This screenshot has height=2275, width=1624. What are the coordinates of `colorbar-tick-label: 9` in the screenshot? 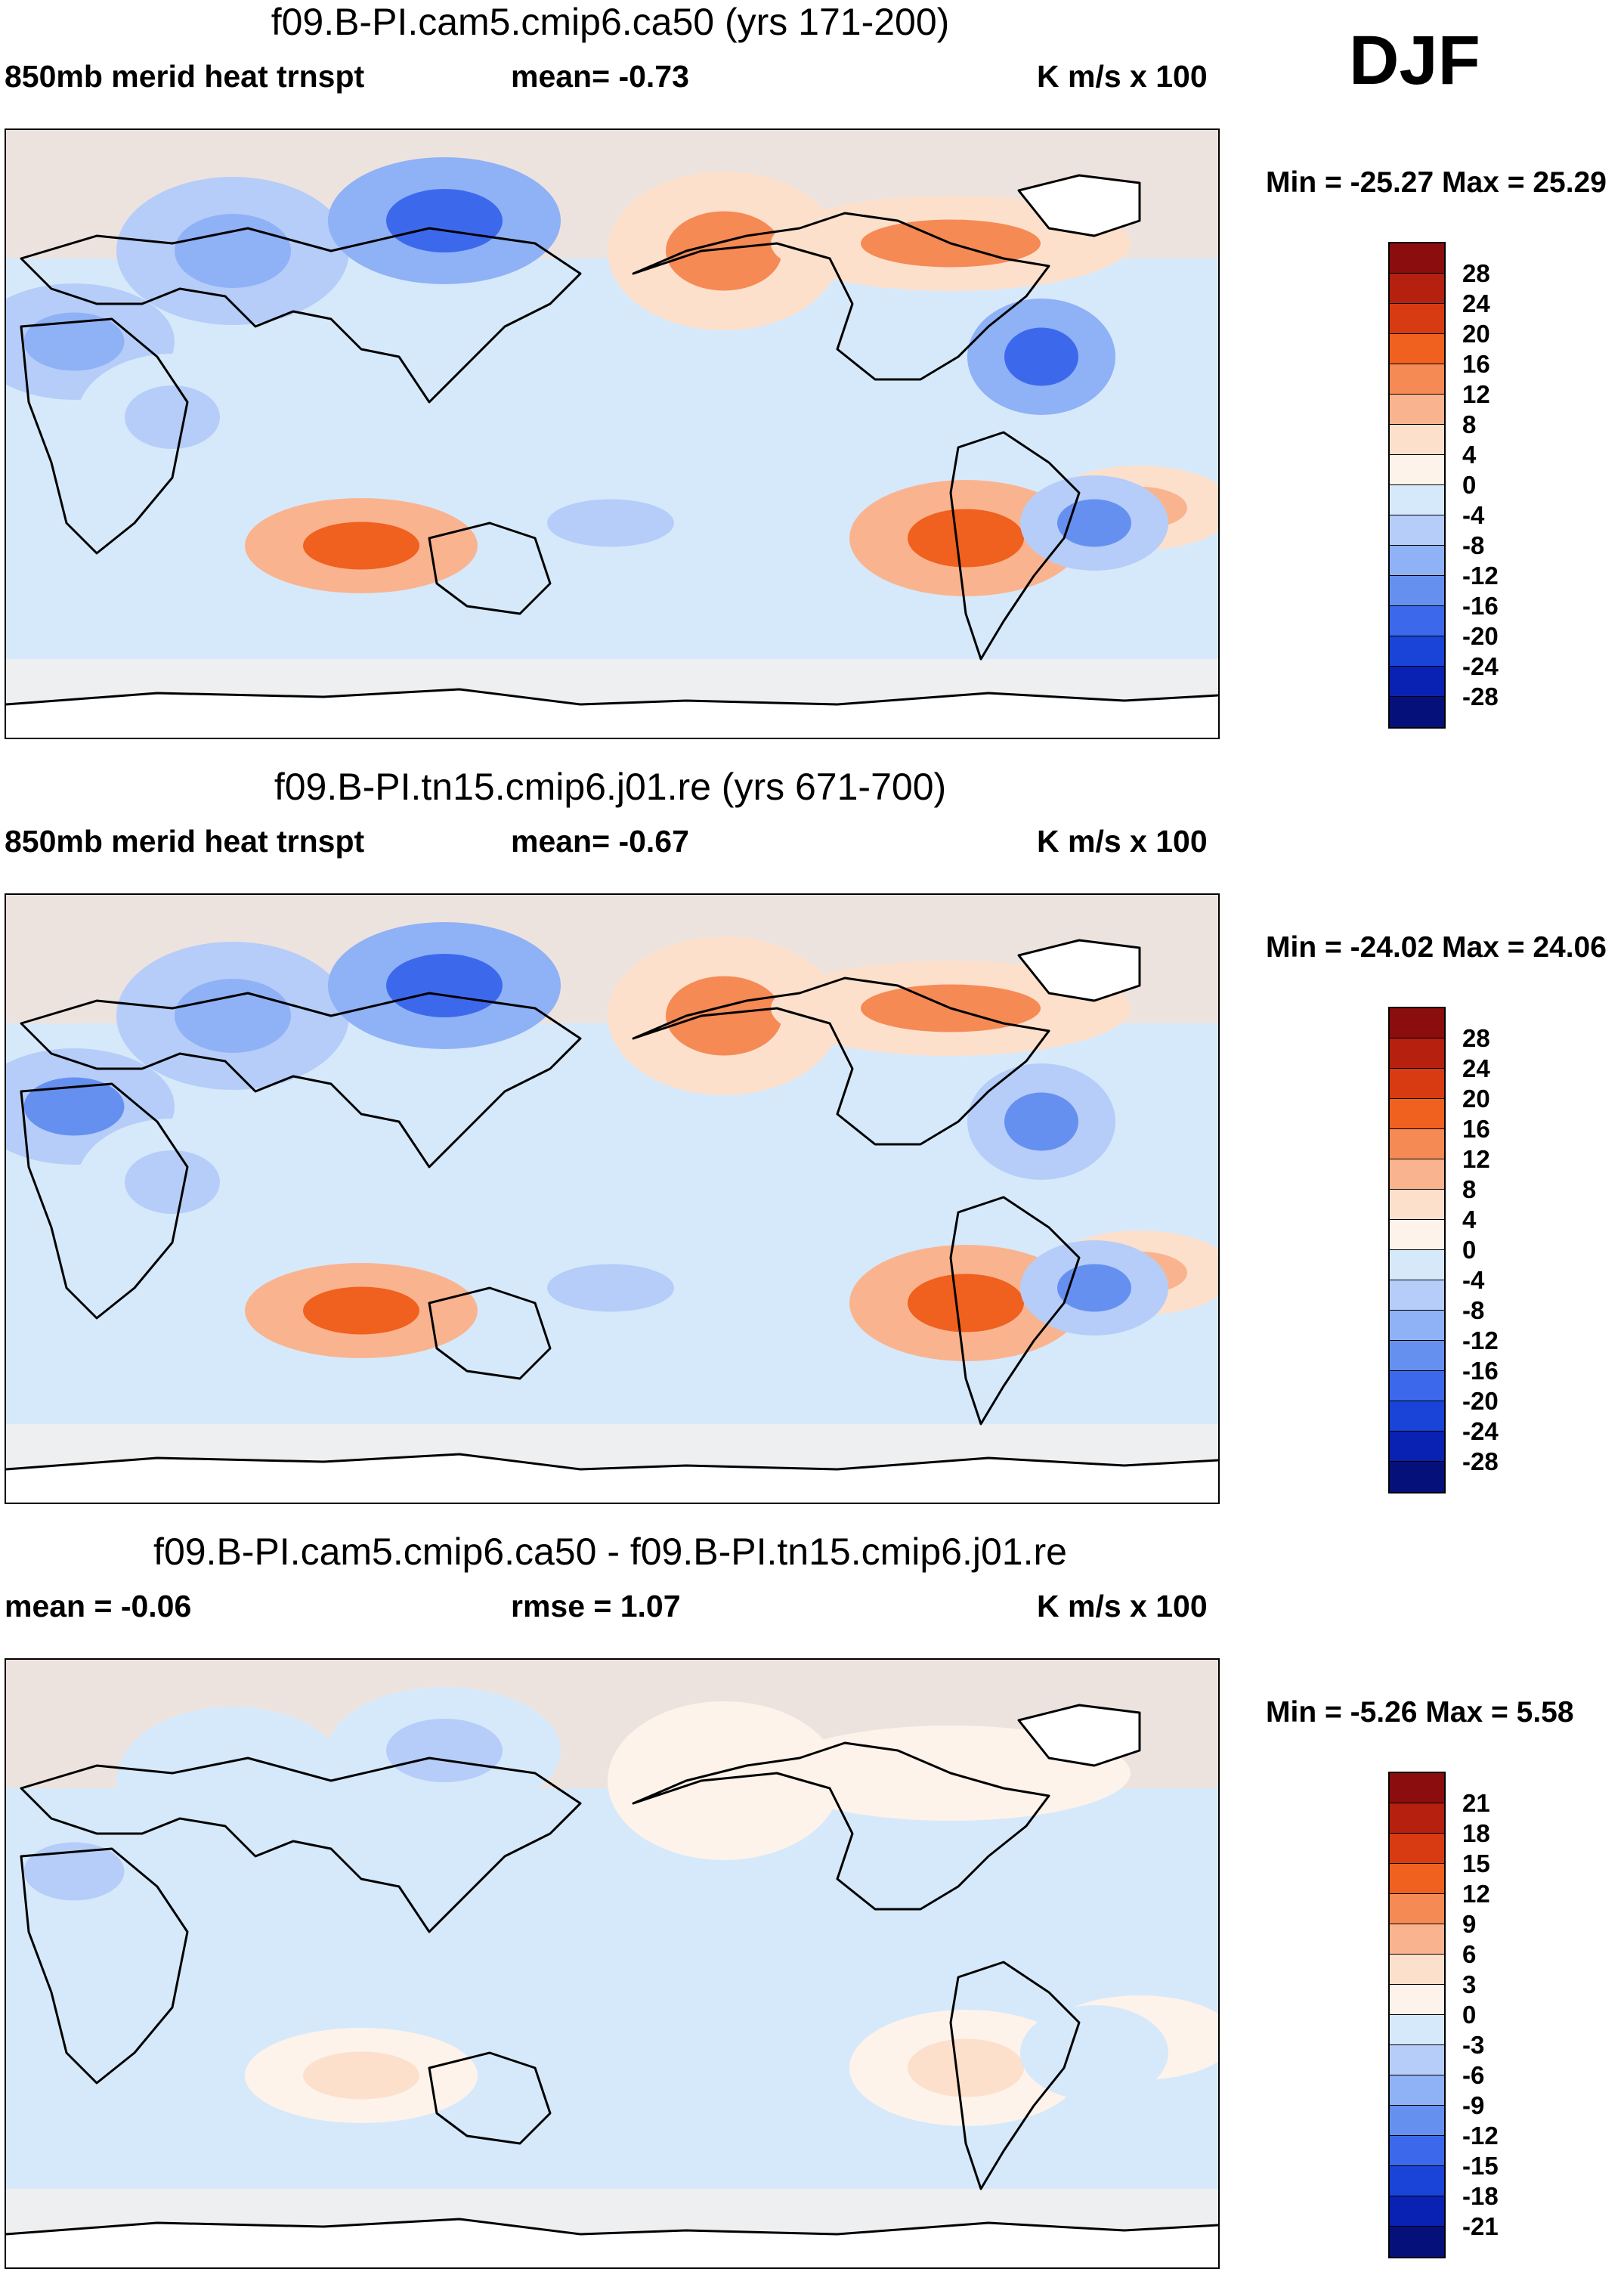 It's located at (1469, 1924).